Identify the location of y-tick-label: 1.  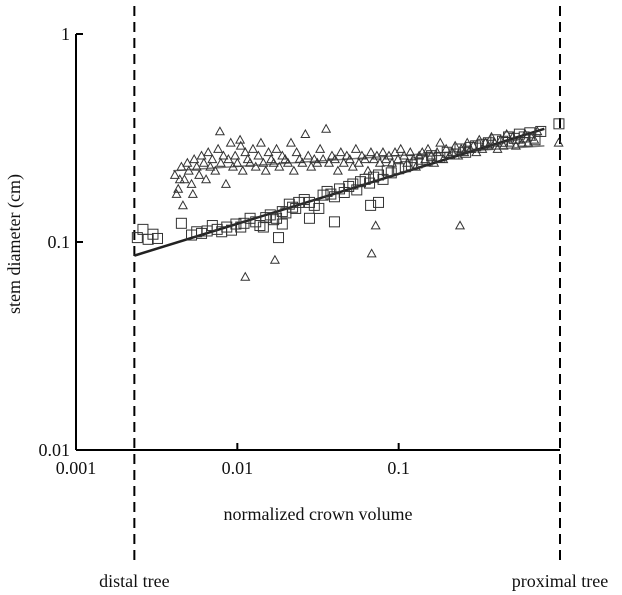
(65, 34).